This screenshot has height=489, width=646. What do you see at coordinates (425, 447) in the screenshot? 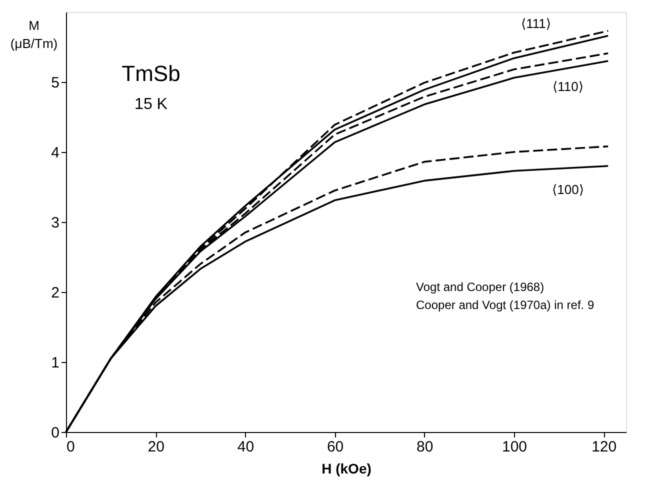
I see `x-tick-label: 80` at bounding box center [425, 447].